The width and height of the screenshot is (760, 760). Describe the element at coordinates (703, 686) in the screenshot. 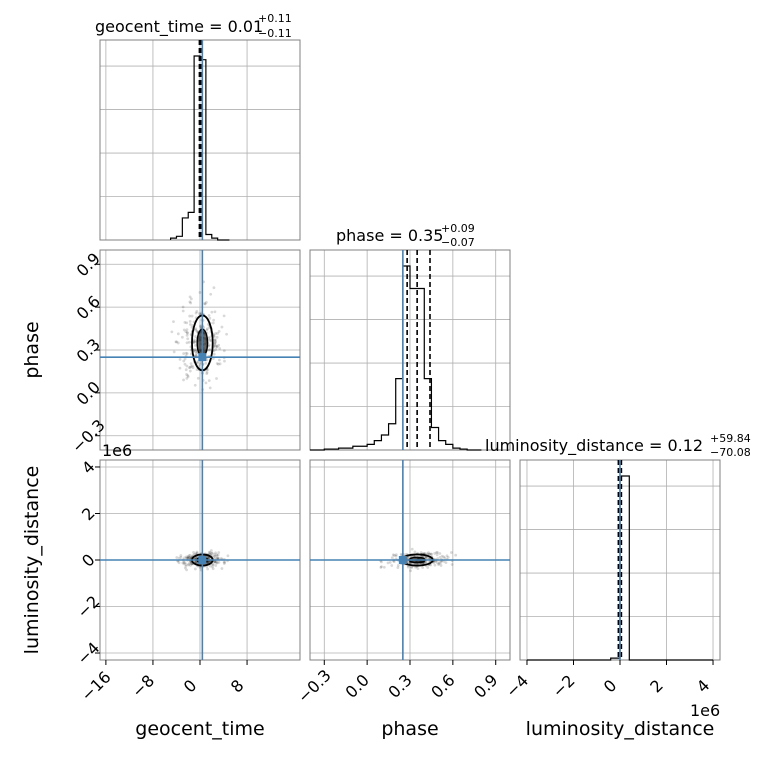

I see `x-tick-label-luminosity_distance: 4` at that location.